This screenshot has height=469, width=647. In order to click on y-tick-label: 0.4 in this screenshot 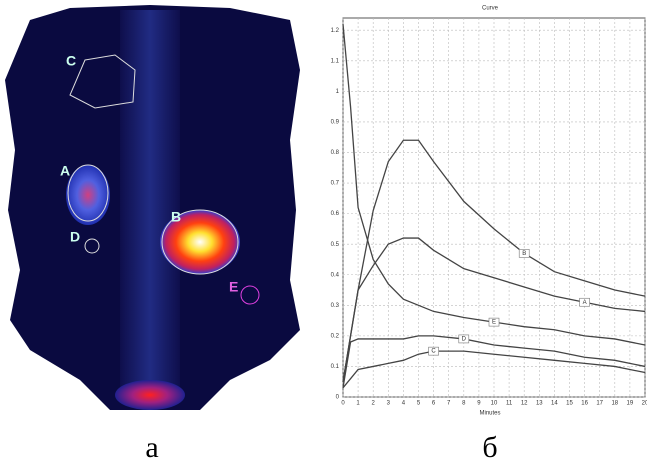, I will do `click(335, 275)`.